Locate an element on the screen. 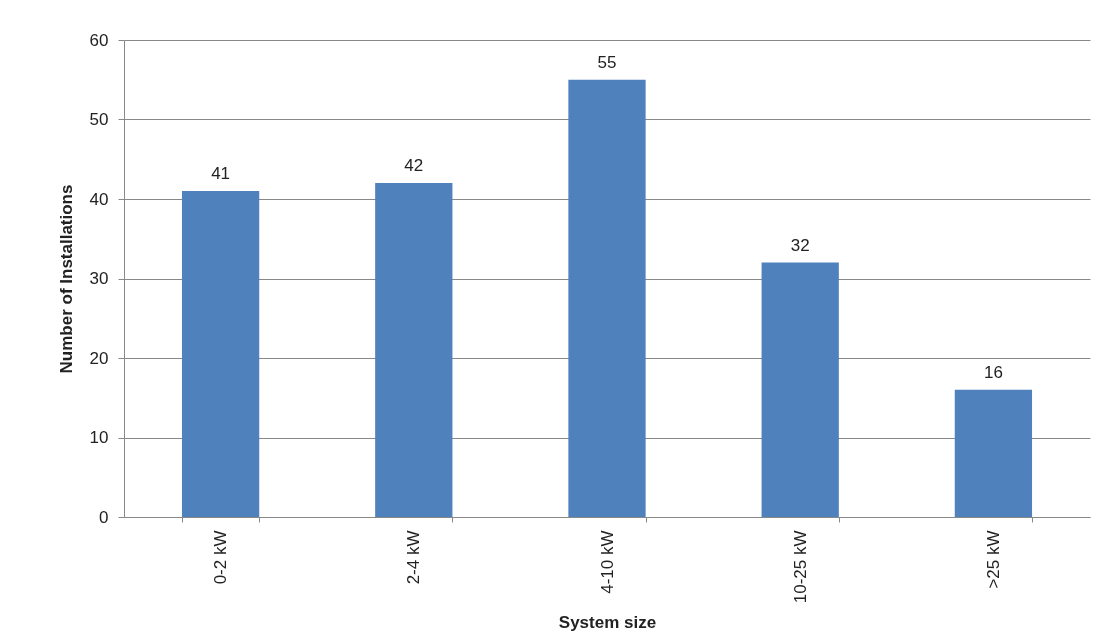 Image resolution: width=1113 pixels, height=635 pixels. y-tick-label: 10 is located at coordinates (99, 437).